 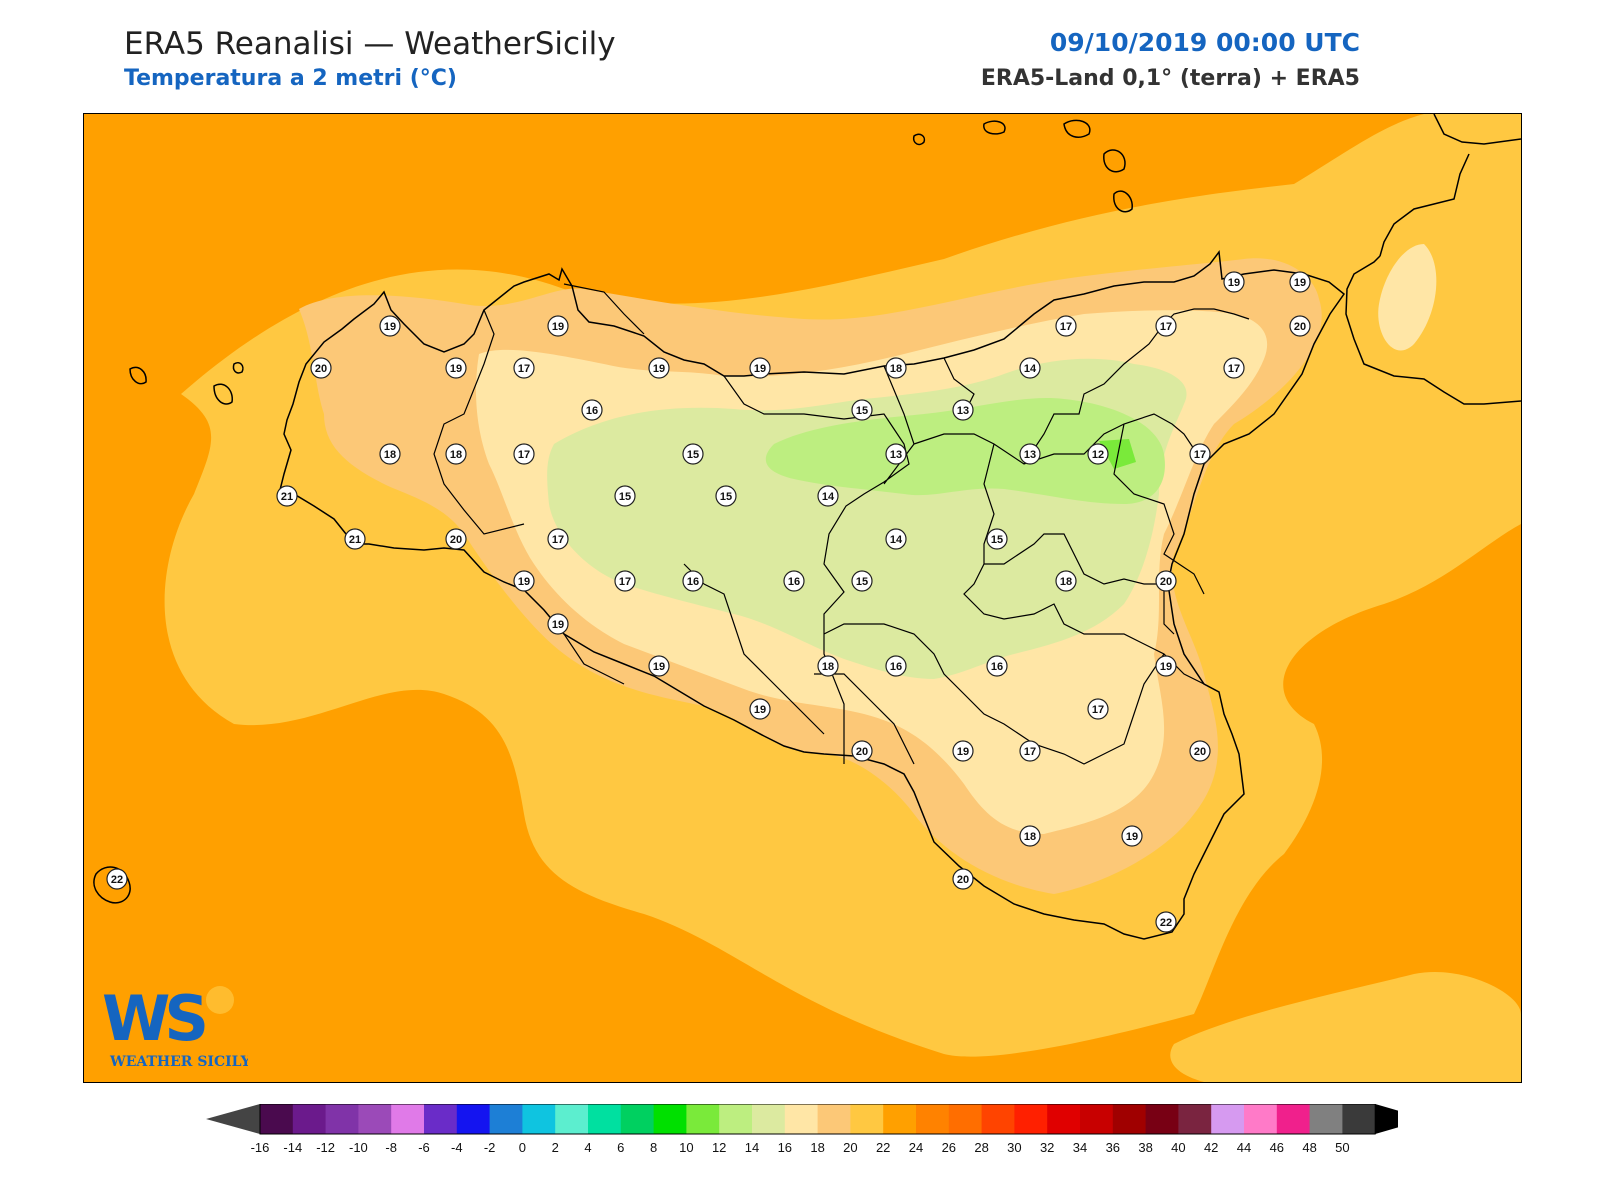 I want to click on colorbar-tick-label: 48, so click(x=1309, y=1147).